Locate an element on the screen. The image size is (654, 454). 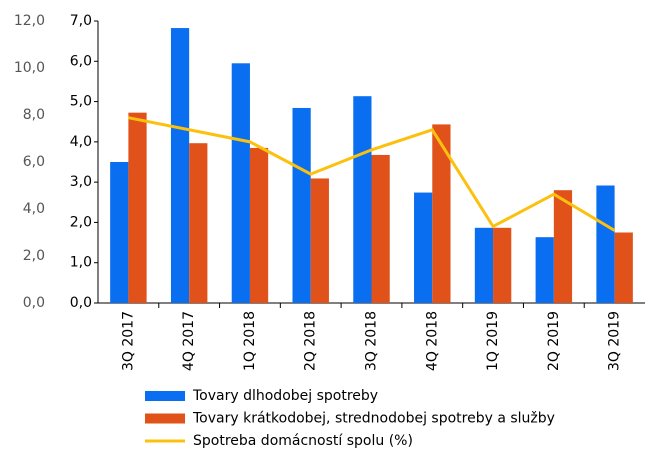
y-tick-label: 1,0 is located at coordinates (81, 263).